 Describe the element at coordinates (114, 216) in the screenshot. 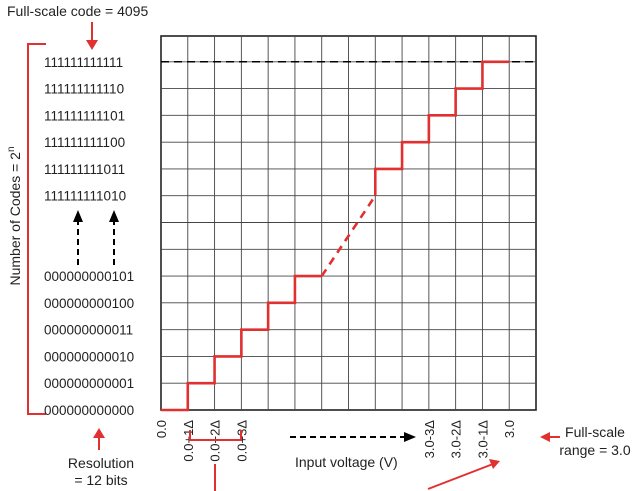

I see `code-gap-arrow-right-head` at that location.